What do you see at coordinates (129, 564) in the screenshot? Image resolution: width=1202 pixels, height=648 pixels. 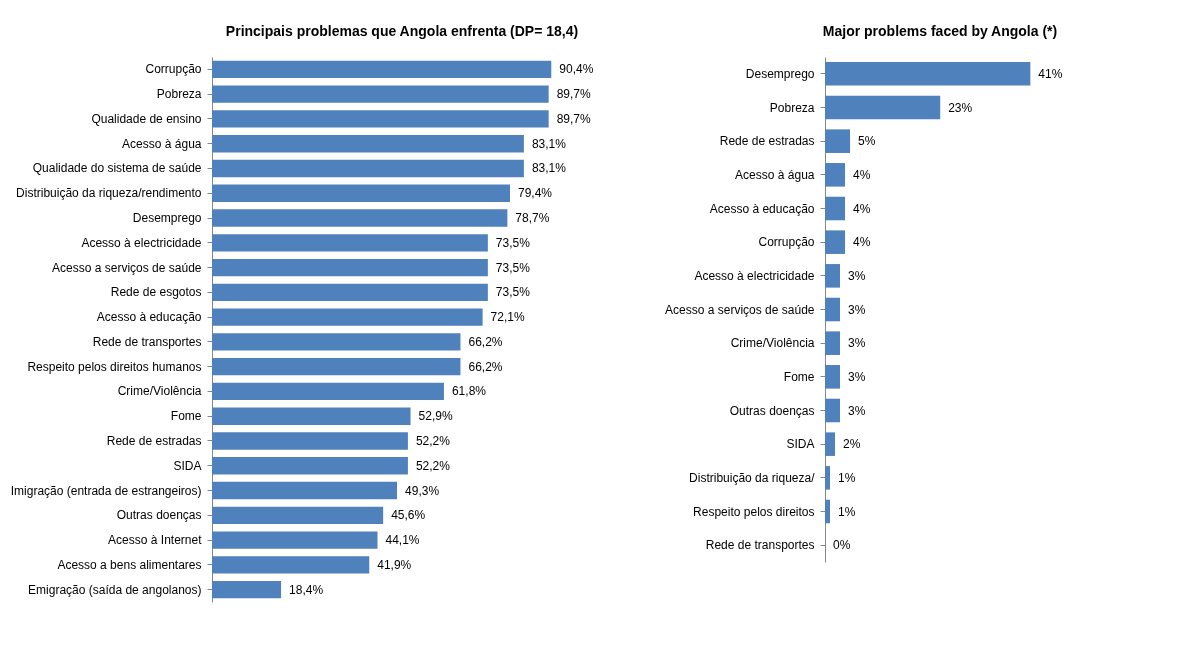 I see `y-tick-label: Acesso a bens alimentares` at bounding box center [129, 564].